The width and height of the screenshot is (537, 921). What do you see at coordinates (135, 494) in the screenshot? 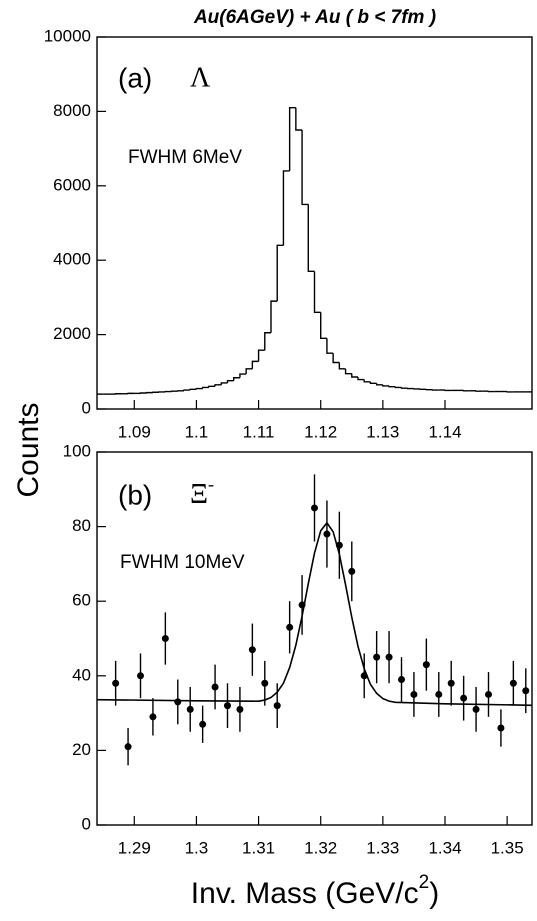
I see `panel-label: (b)` at bounding box center [135, 494].